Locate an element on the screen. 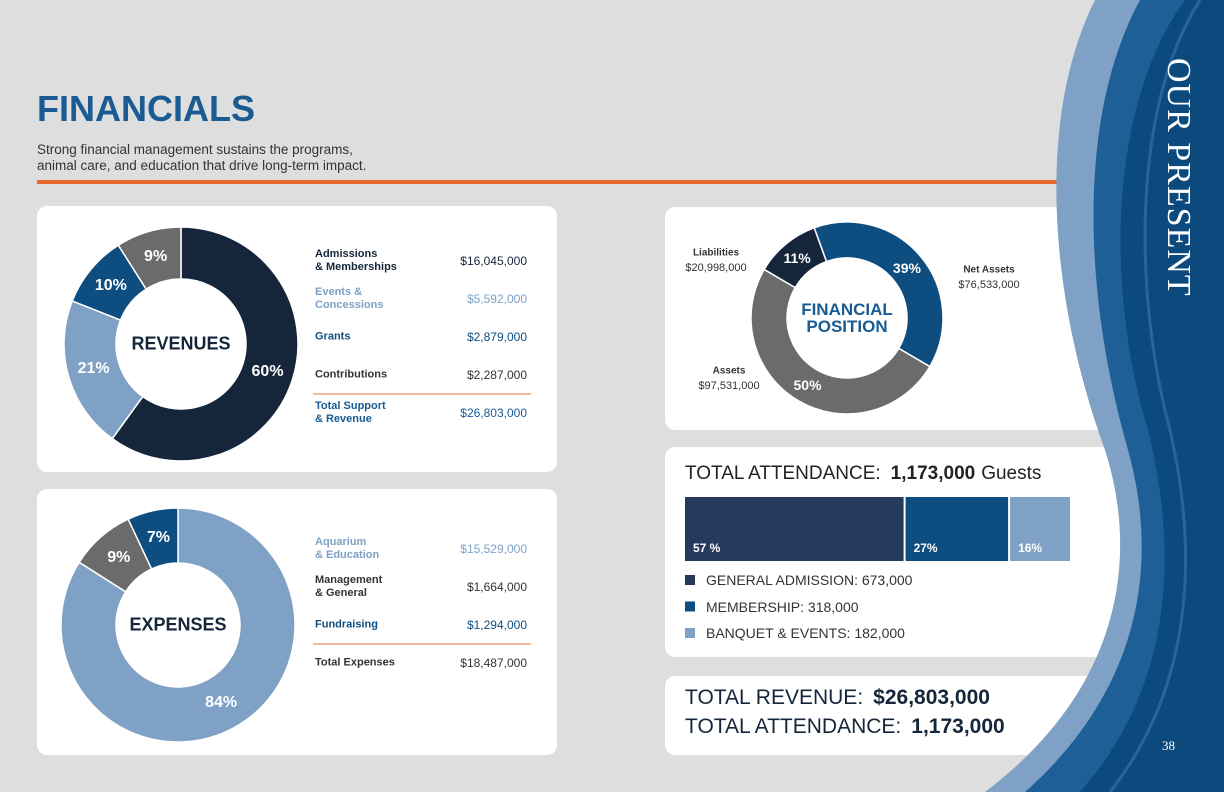  summary-line: TOTAL ATTENDANCE: 1,173,000 is located at coordinates (845, 727).